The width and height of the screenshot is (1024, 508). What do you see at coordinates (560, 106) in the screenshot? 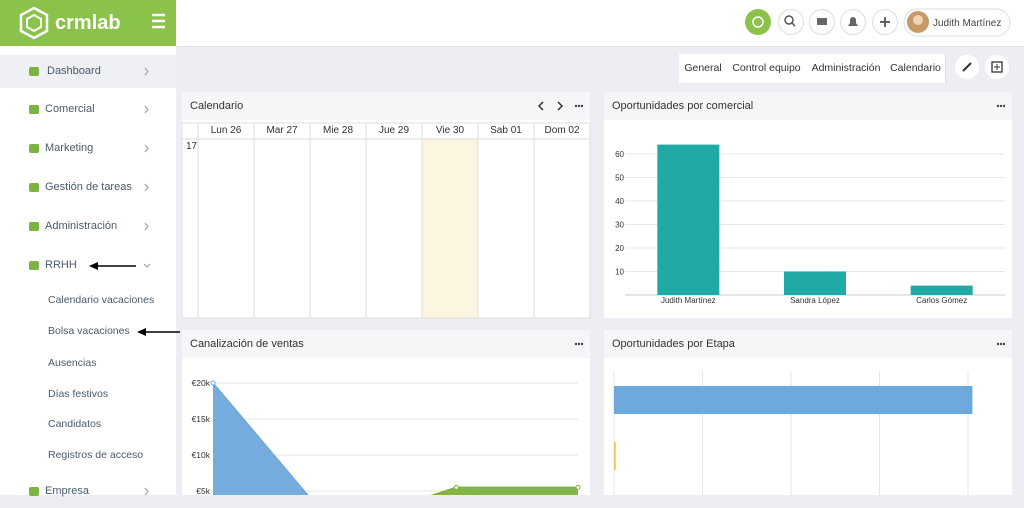
I see `next-button` at bounding box center [560, 106].